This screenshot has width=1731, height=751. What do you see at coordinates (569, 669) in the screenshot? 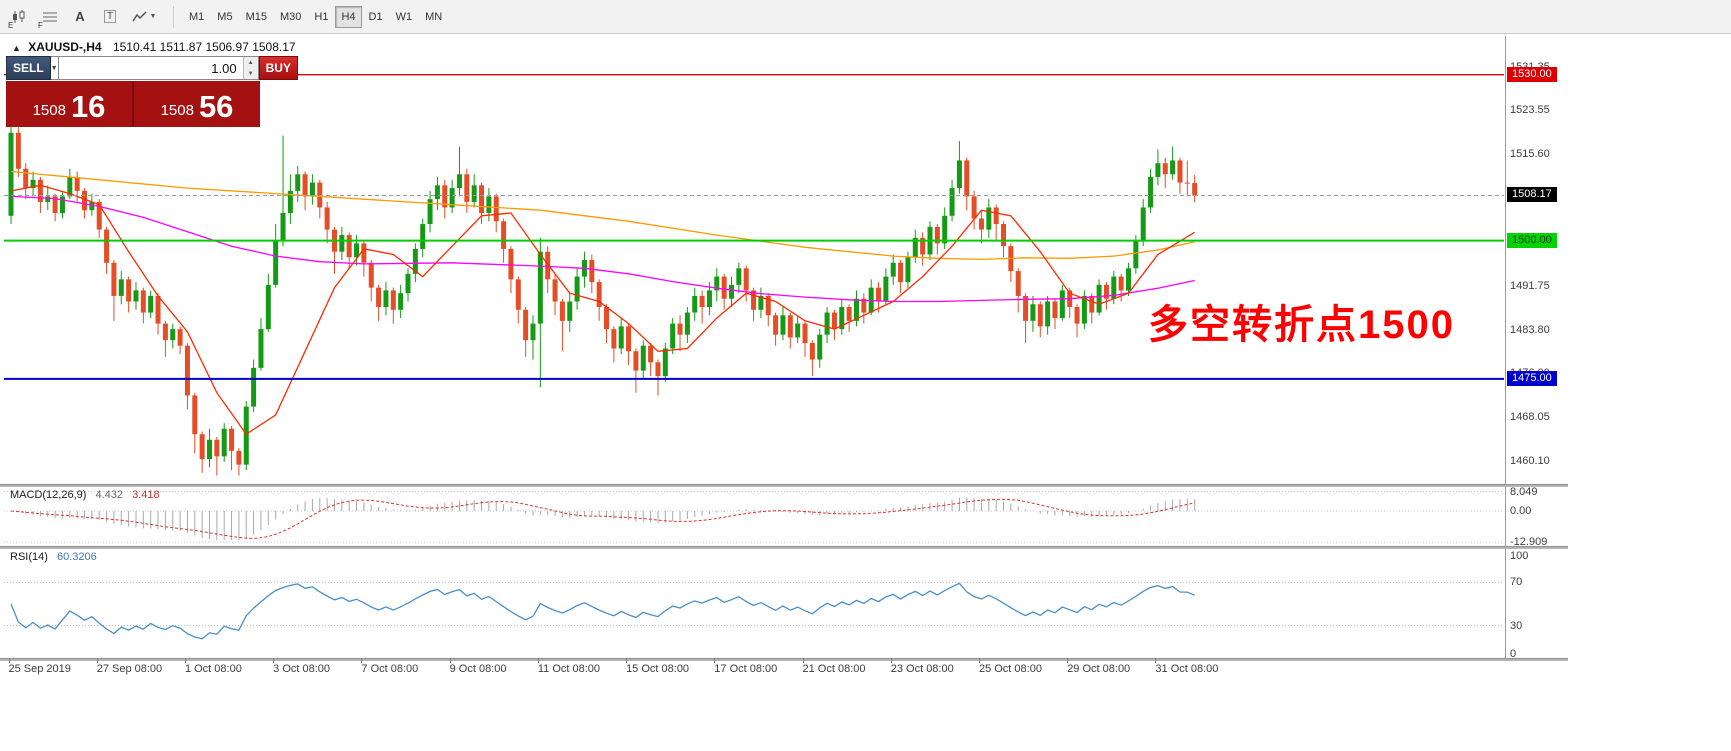
I see `time-axis-label: 11 Oct 08:00` at bounding box center [569, 669].